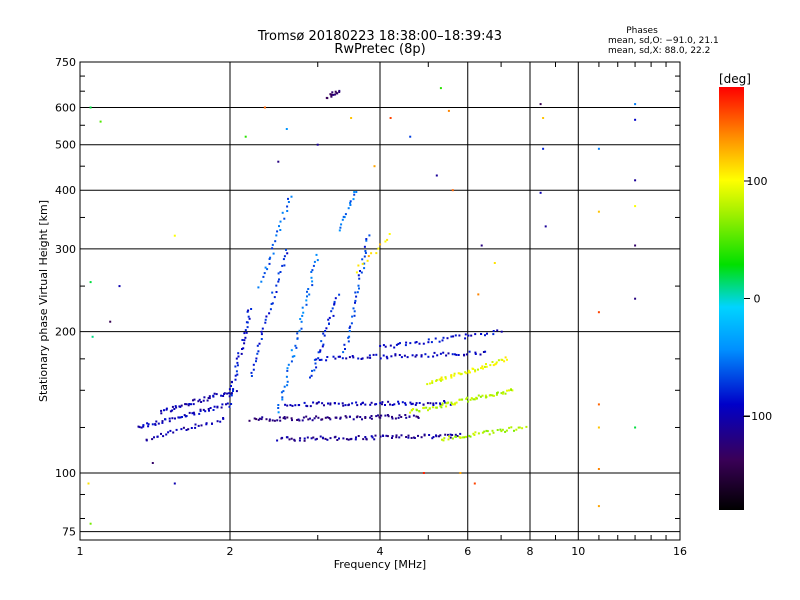  What do you see at coordinates (757, 181) in the screenshot?
I see `colorbar-tick-label: 100` at bounding box center [757, 181].